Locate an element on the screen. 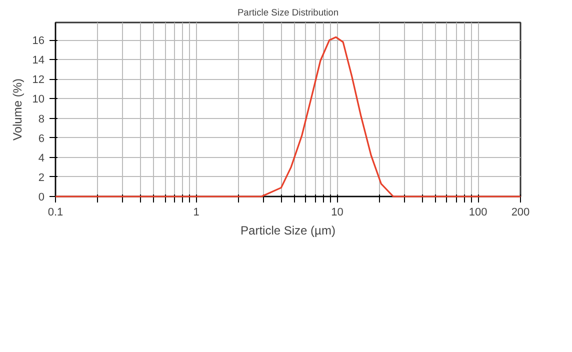 This screenshot has width=572, height=352. y-tick-label: 12 is located at coordinates (38, 80).